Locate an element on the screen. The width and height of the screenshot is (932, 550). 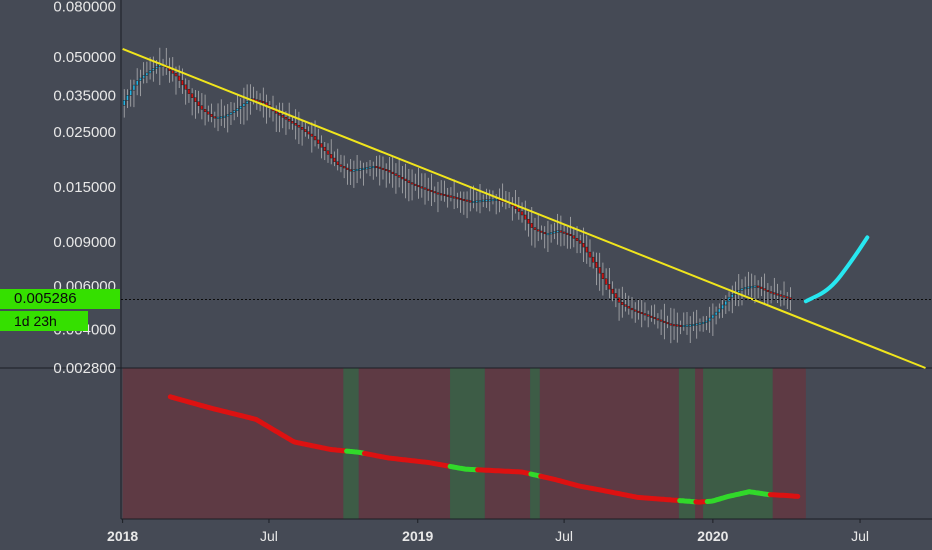
y-tick-label: 0.080000 is located at coordinates (84, 8).